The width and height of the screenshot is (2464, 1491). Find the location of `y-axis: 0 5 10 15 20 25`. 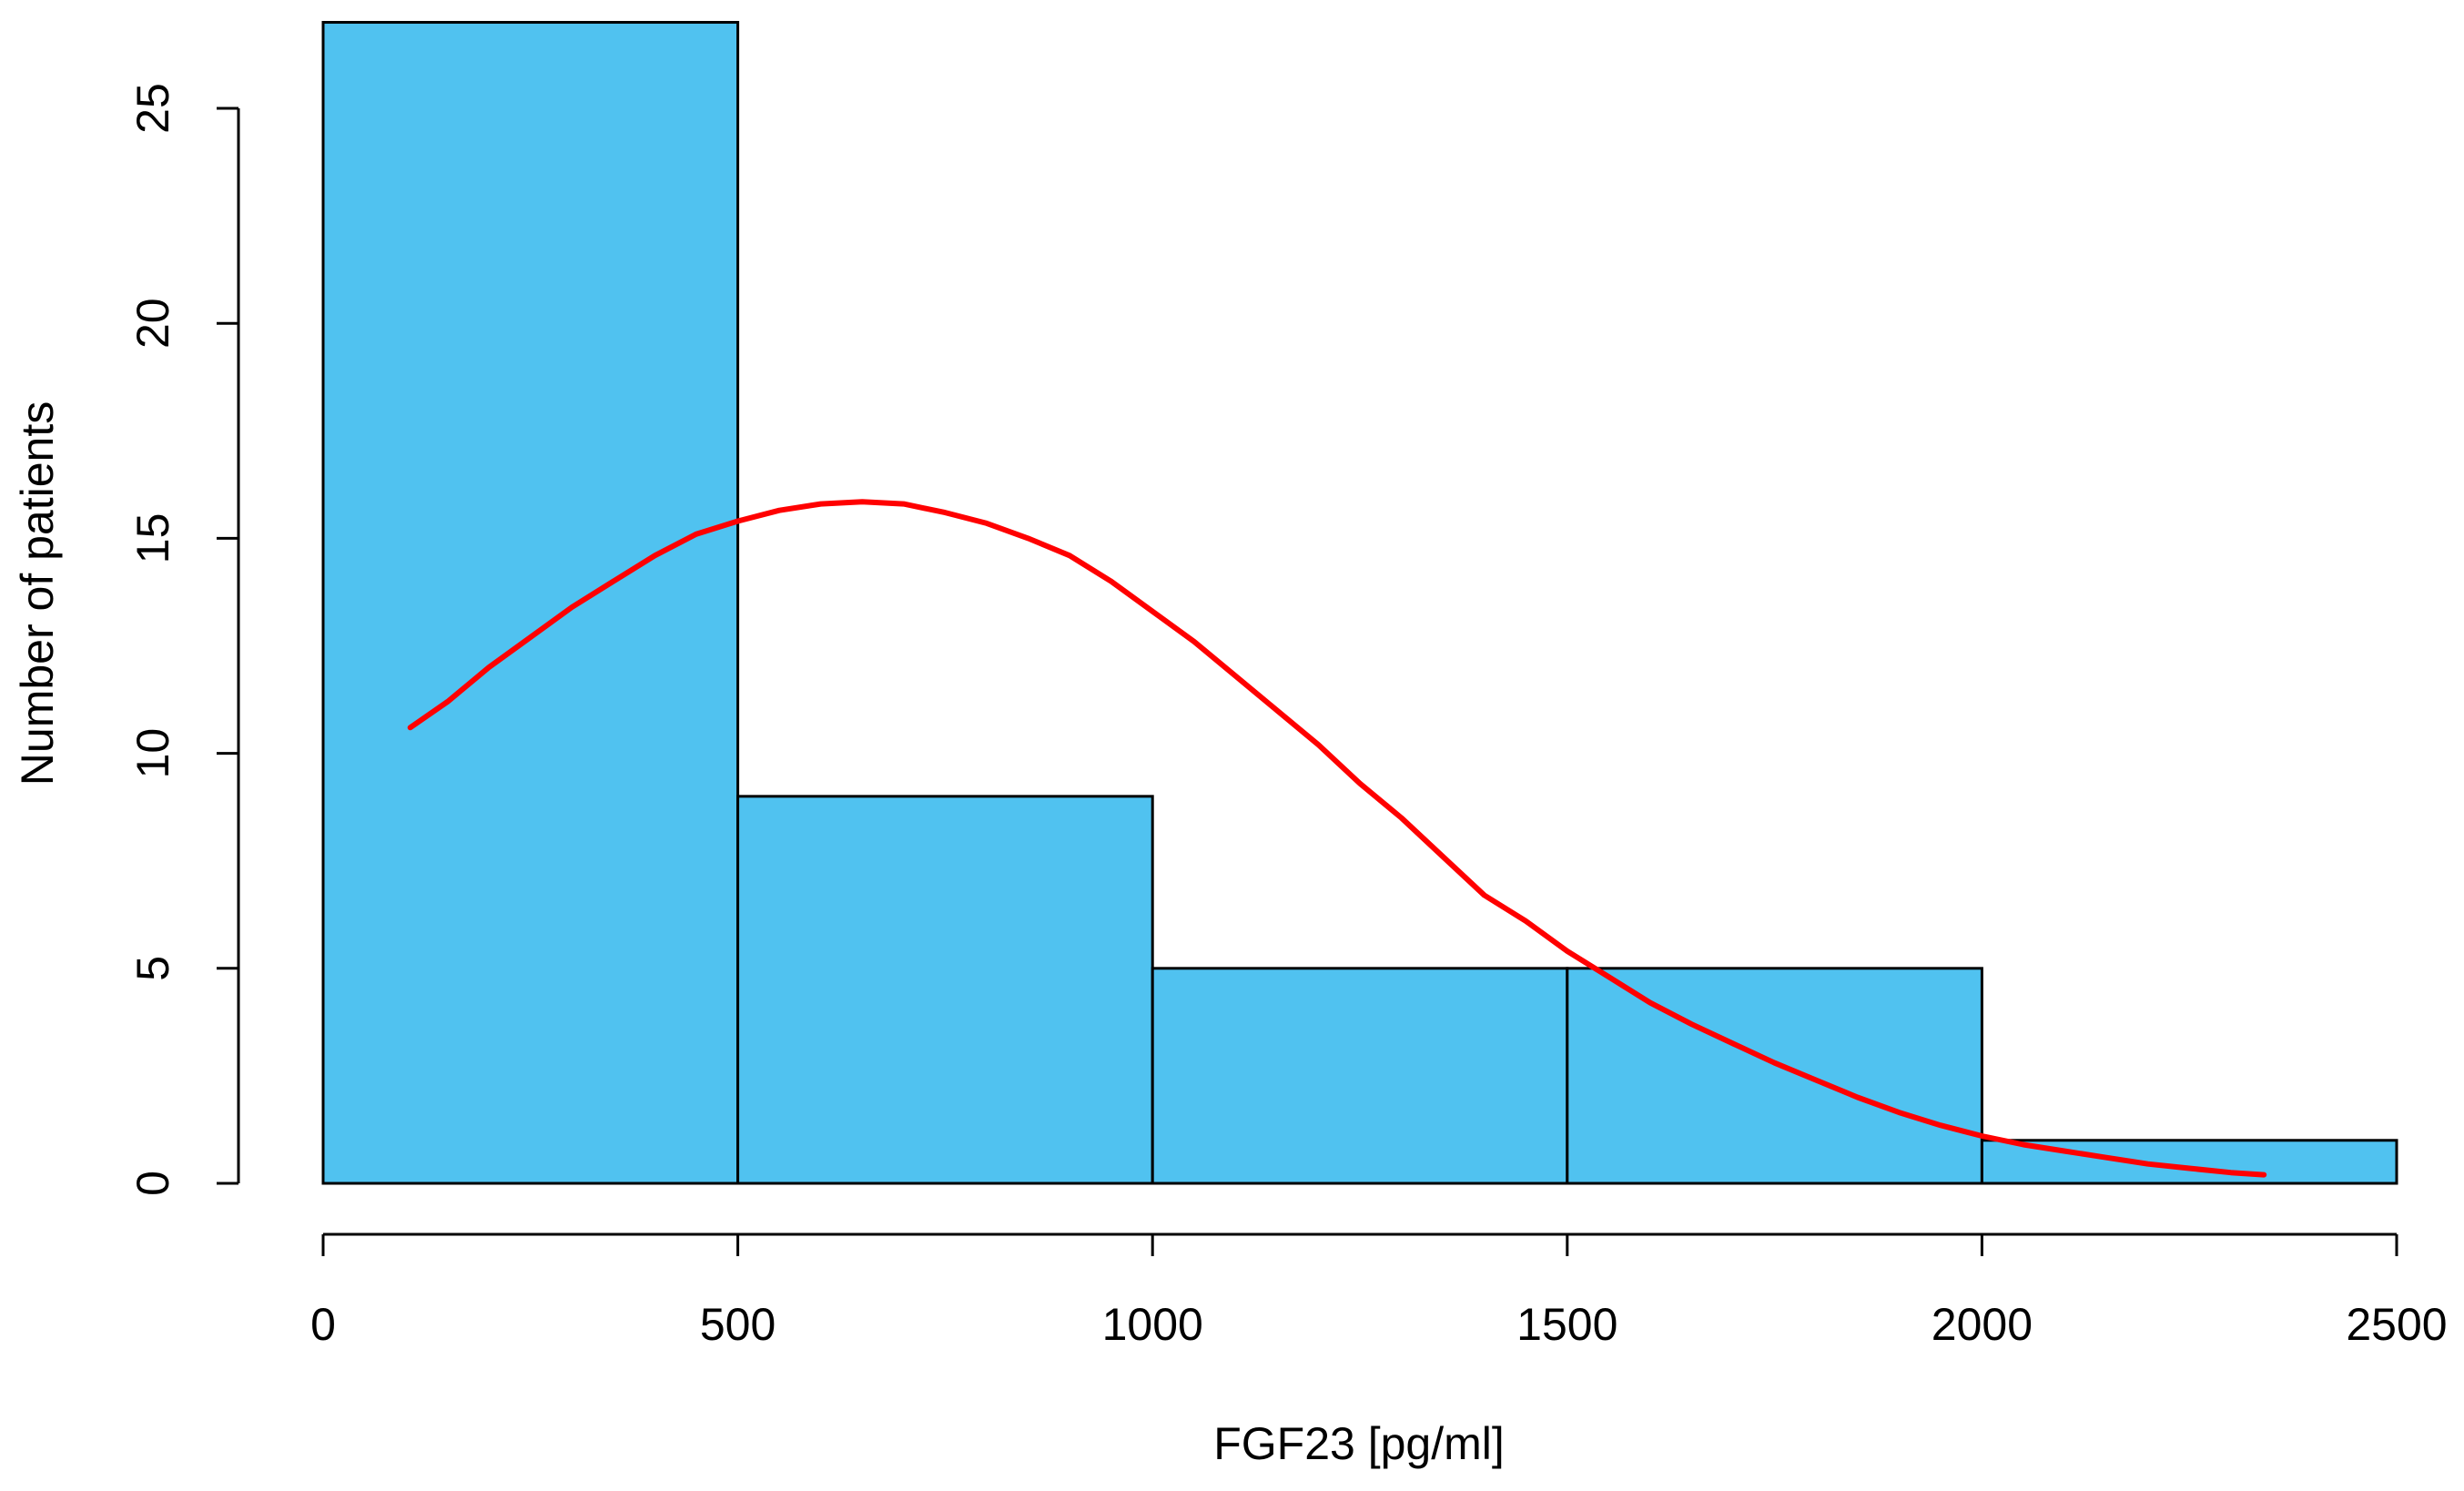

y-axis: 0 5 10 15 20 25 is located at coordinates (184, 639).